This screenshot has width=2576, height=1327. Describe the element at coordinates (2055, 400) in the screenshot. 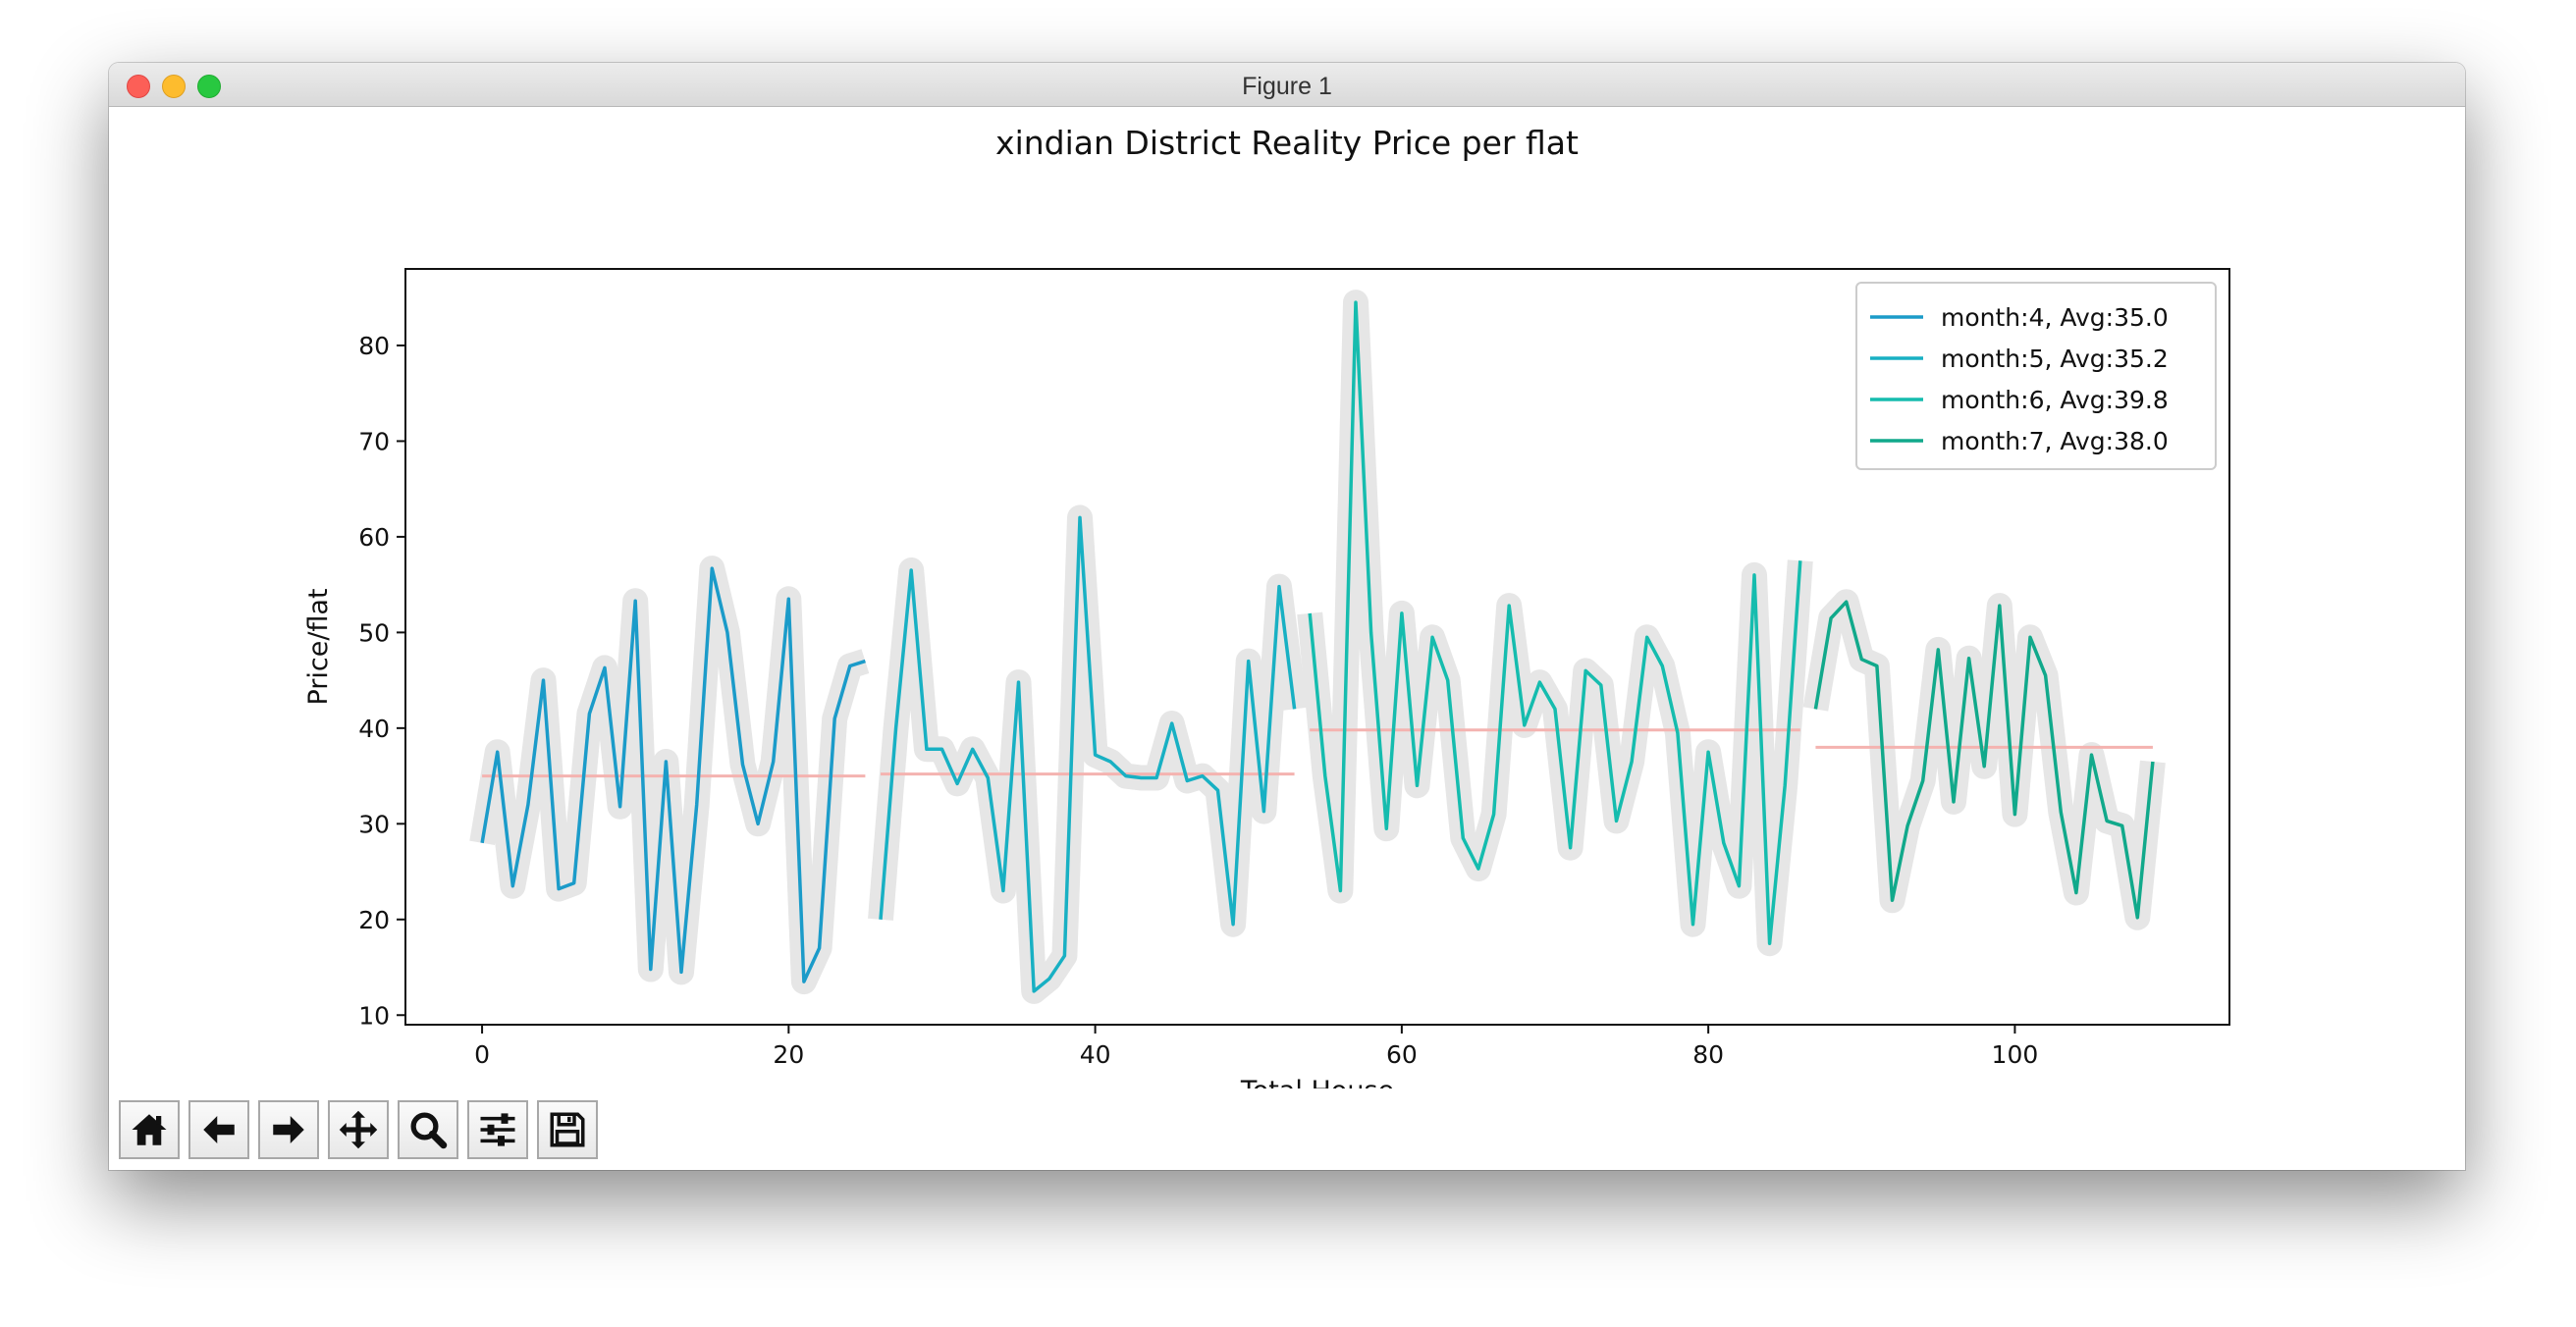

I see `legend-label-3: month:6, Avg:39.8` at that location.